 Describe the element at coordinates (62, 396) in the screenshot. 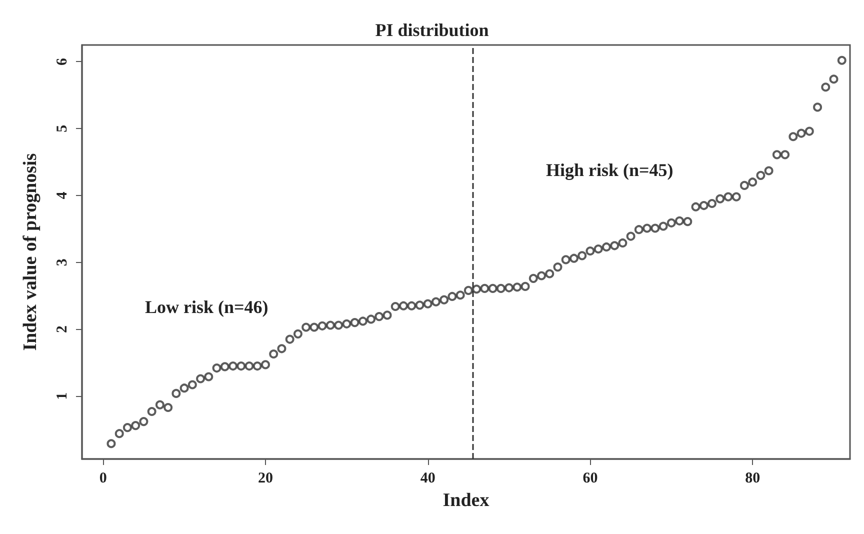

I see `y-tick-label: 1` at that location.